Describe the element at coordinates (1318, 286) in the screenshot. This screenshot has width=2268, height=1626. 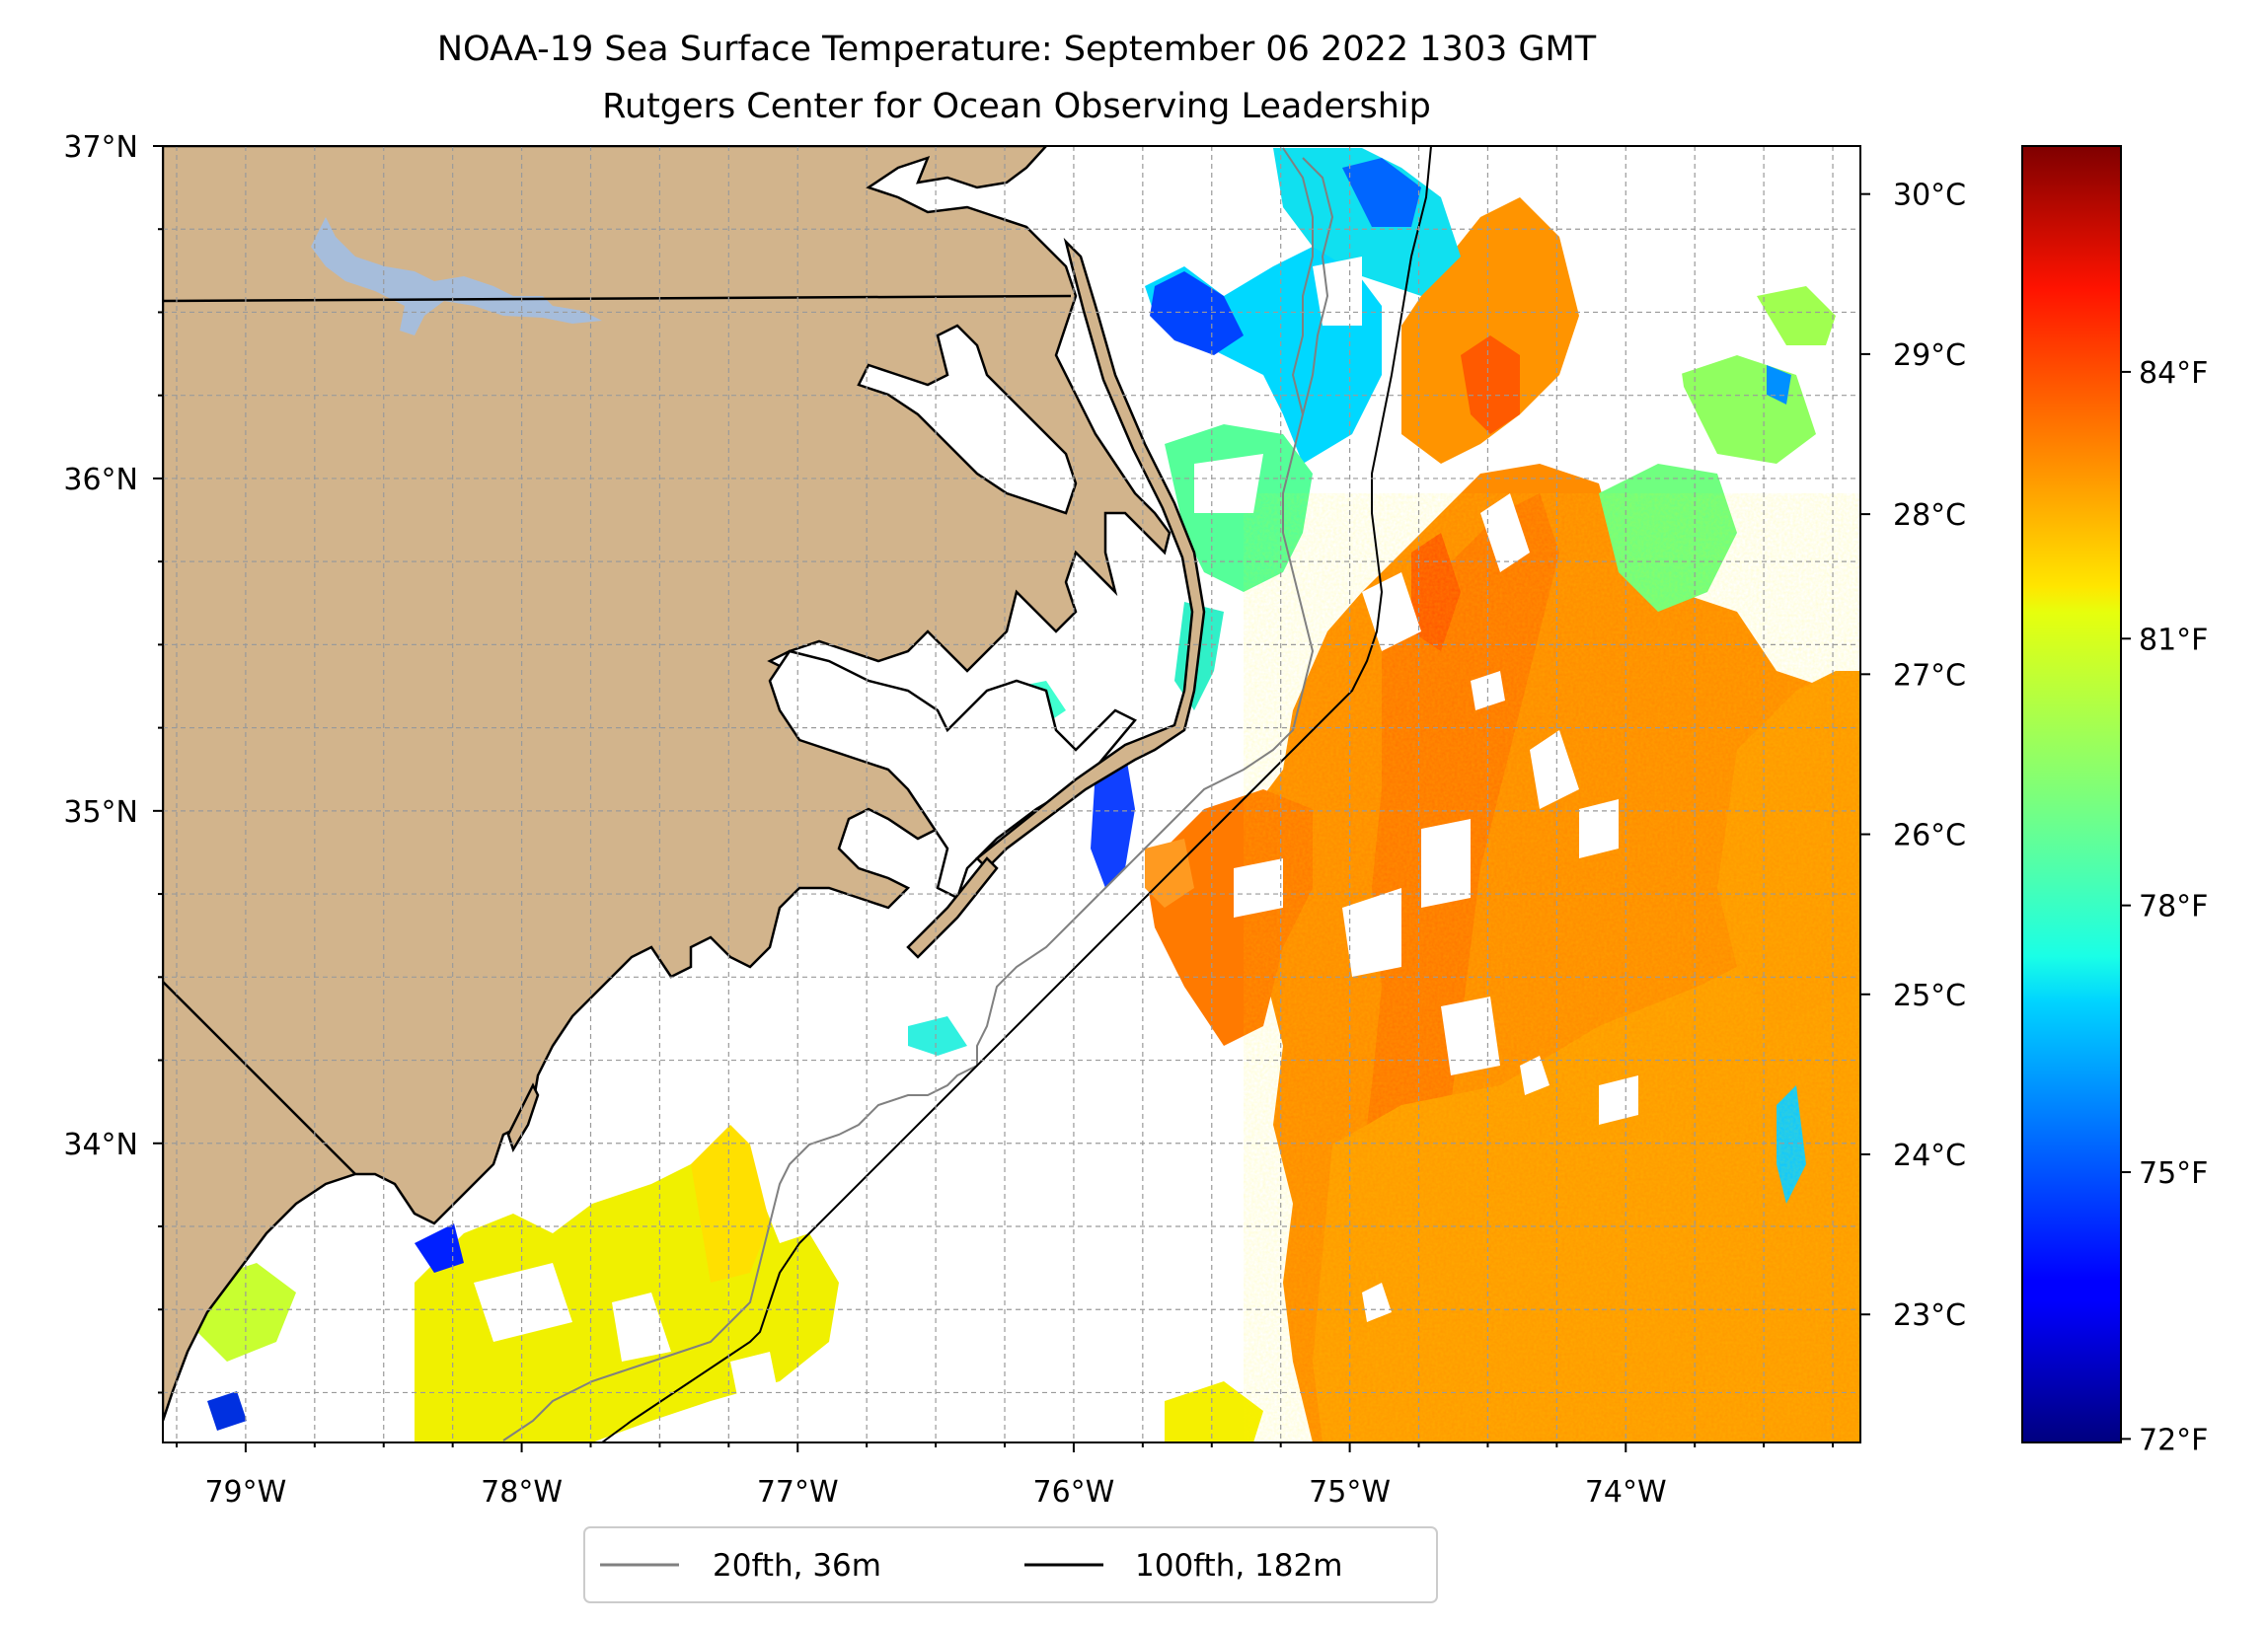
I see `contour-20fth-north-shoal` at that location.